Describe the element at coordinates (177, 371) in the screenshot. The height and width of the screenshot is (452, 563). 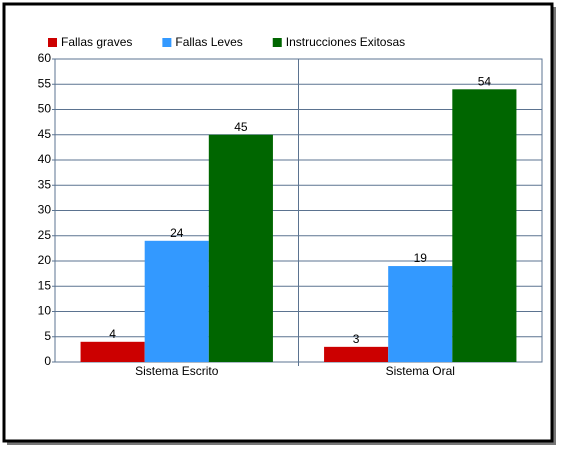
I see `x-tick-label: Sistema Escrito` at that location.